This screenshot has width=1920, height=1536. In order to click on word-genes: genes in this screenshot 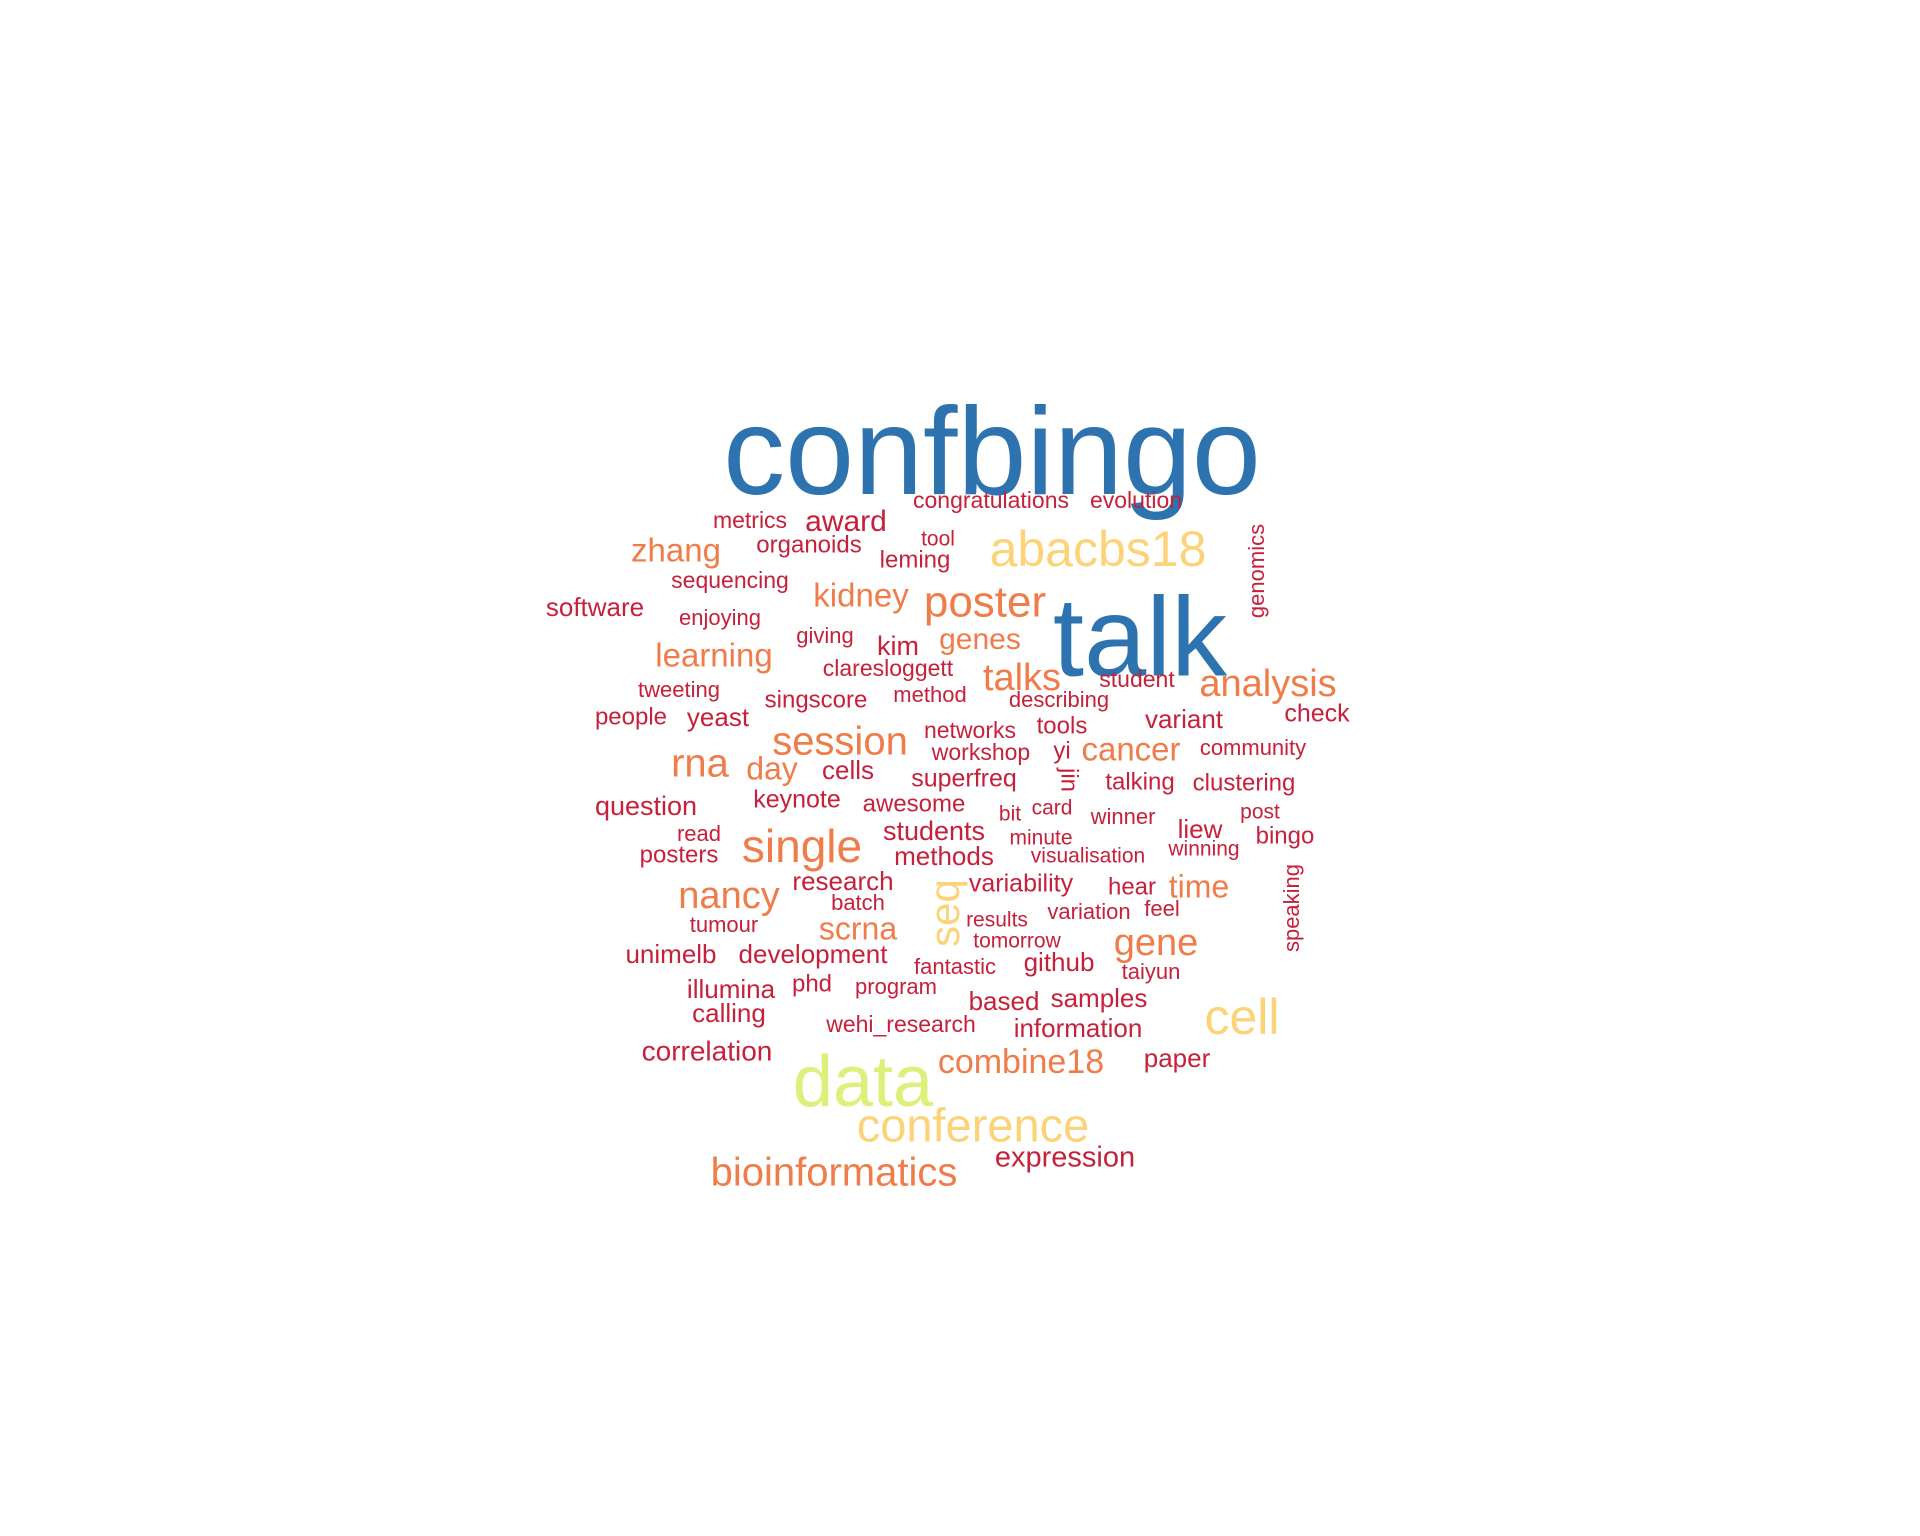, I will do `click(980, 639)`.